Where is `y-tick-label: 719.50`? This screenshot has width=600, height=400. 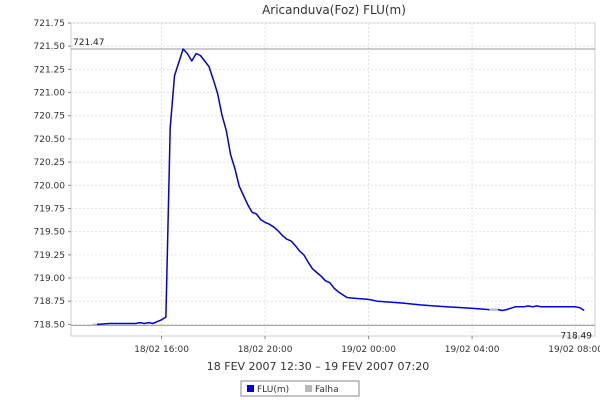 y-tick-label: 719.50 is located at coordinates (50, 233).